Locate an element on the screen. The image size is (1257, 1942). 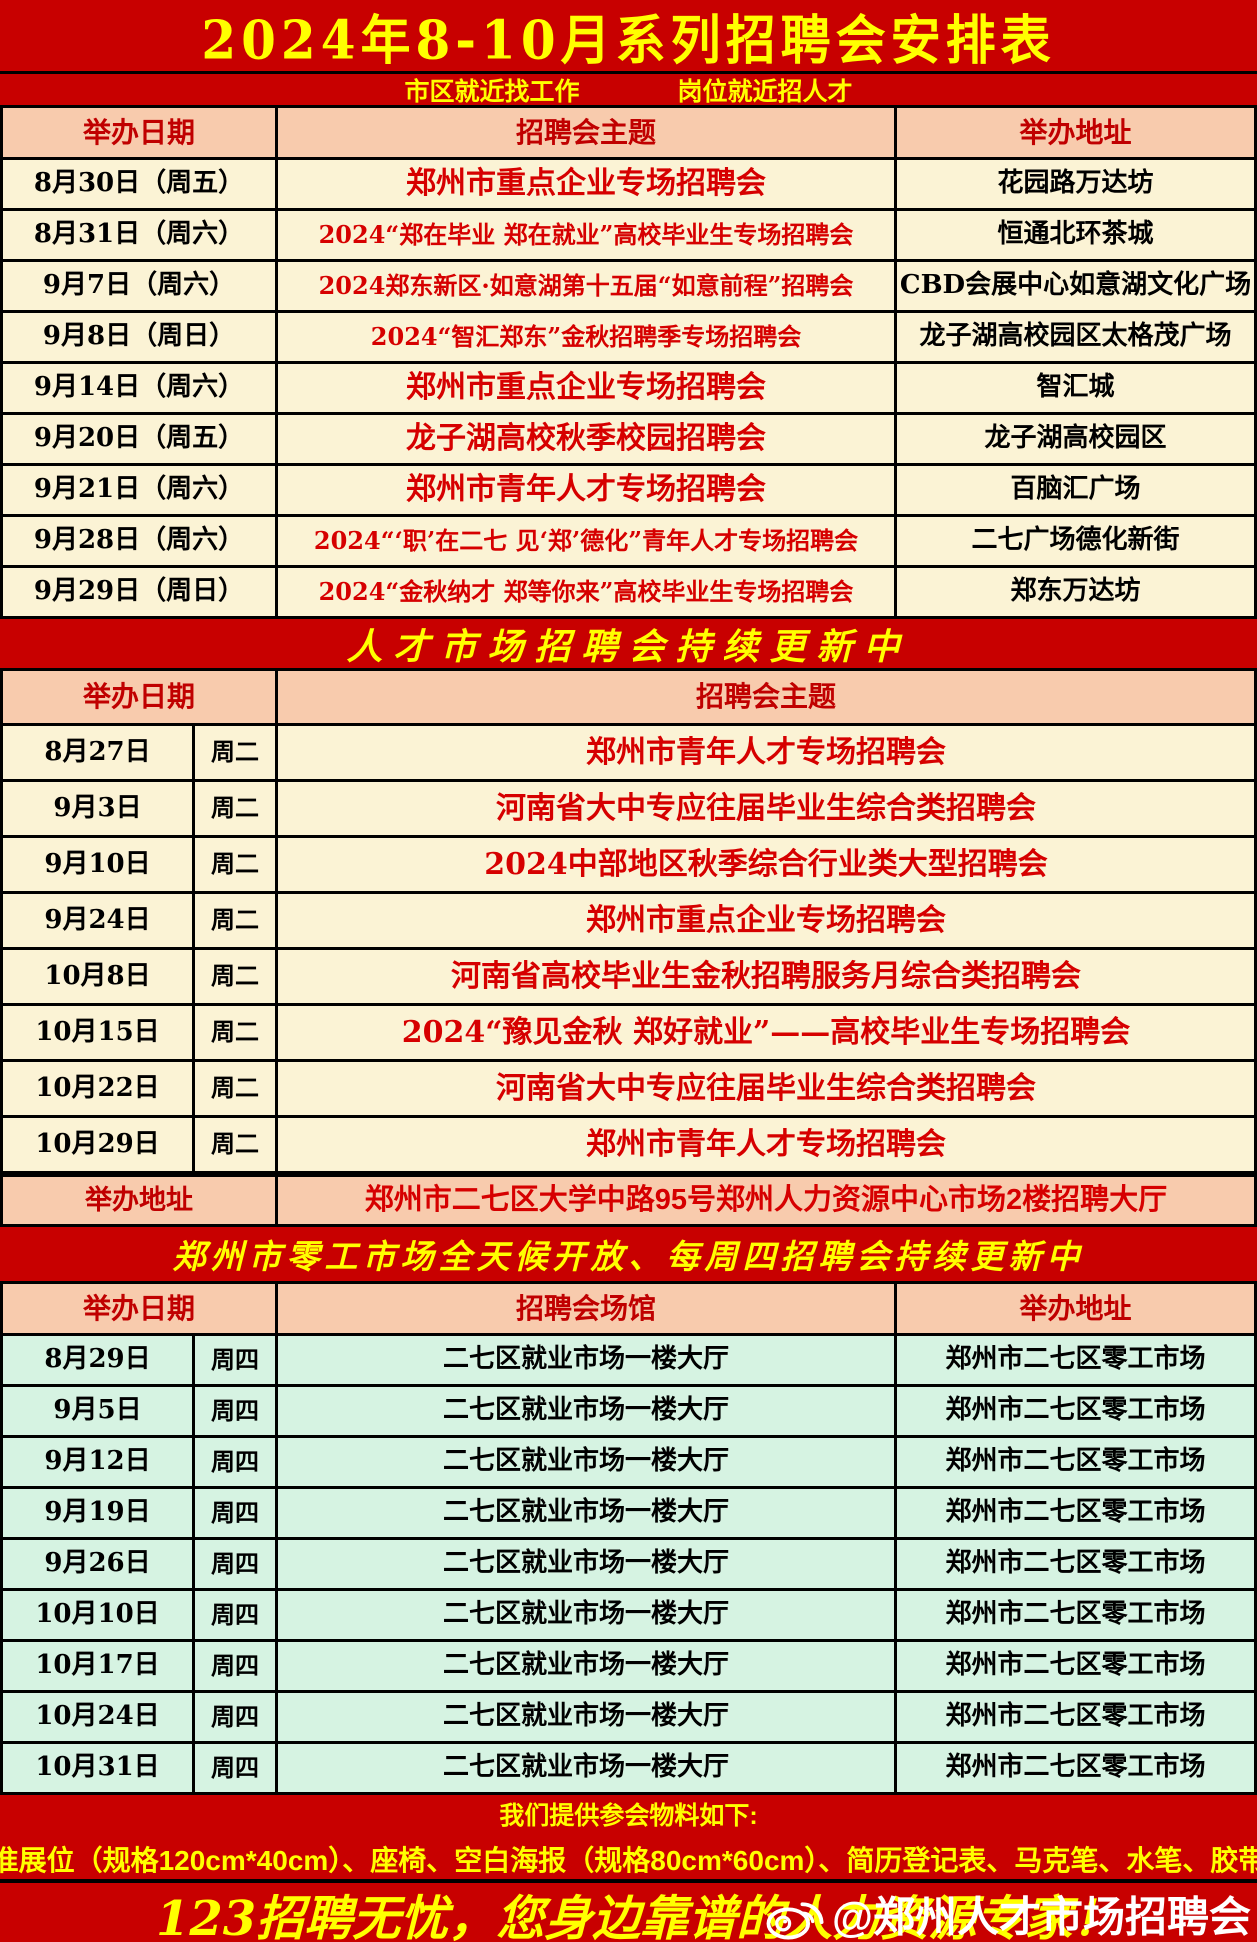
event-date: 8月31日（周六） is located at coordinates (139, 235).